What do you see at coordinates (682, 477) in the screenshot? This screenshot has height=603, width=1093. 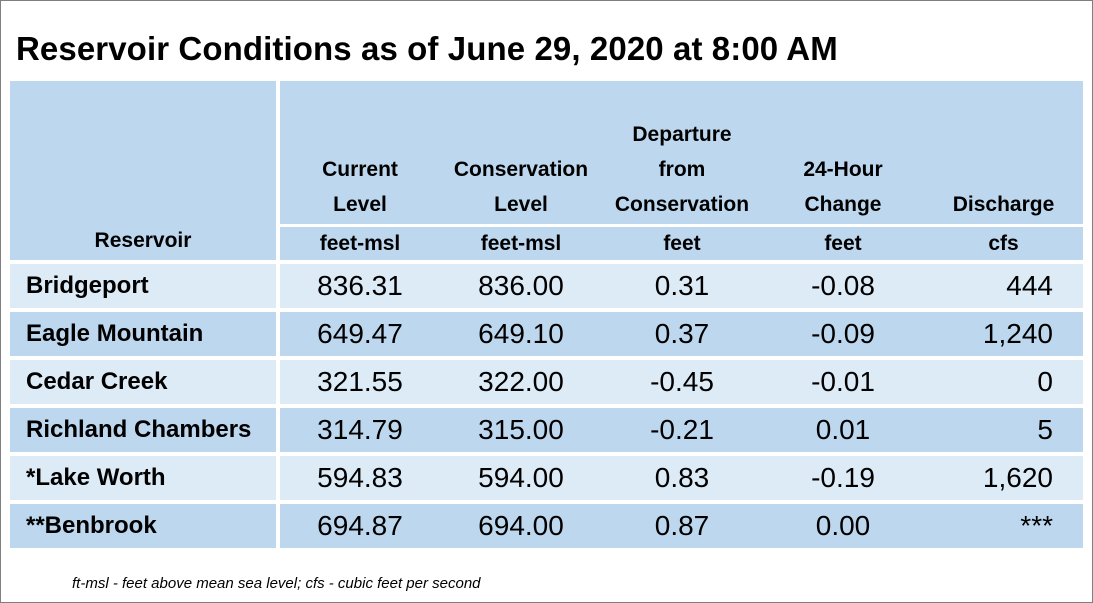 I see `departure-cell: 0.83` at bounding box center [682, 477].